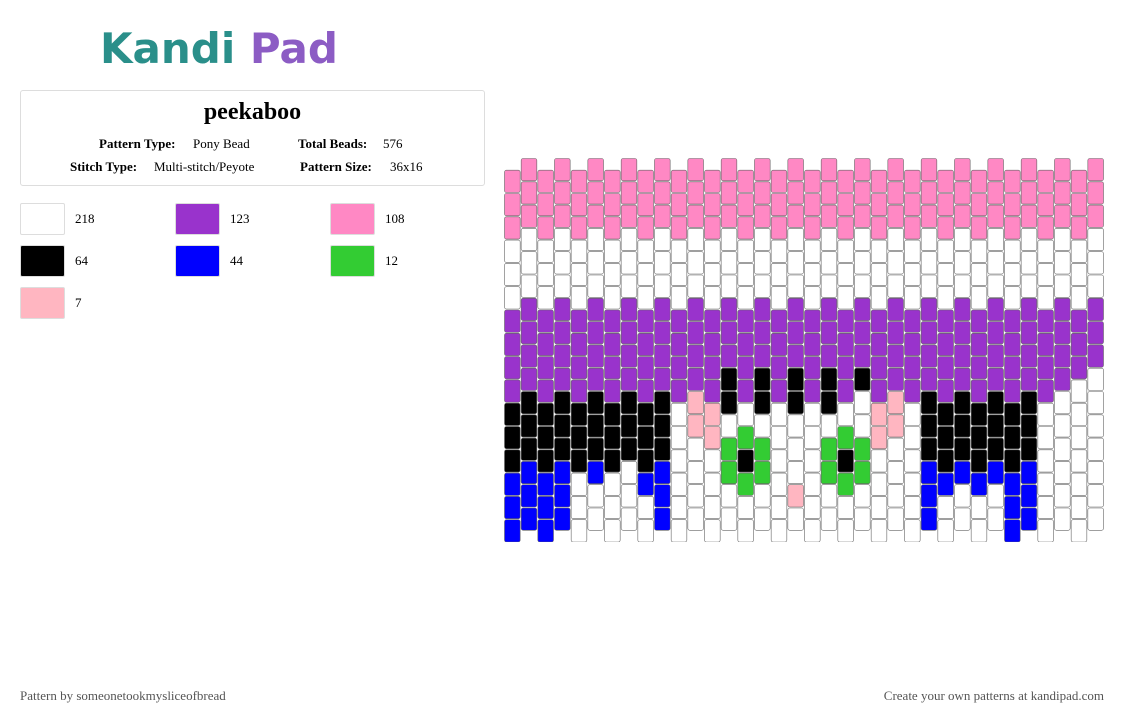 Image resolution: width=1124 pixels, height=720 pixels. Describe the element at coordinates (993, 695) in the screenshot. I see `site-link: Create your own patterns at kandipad.com` at that location.